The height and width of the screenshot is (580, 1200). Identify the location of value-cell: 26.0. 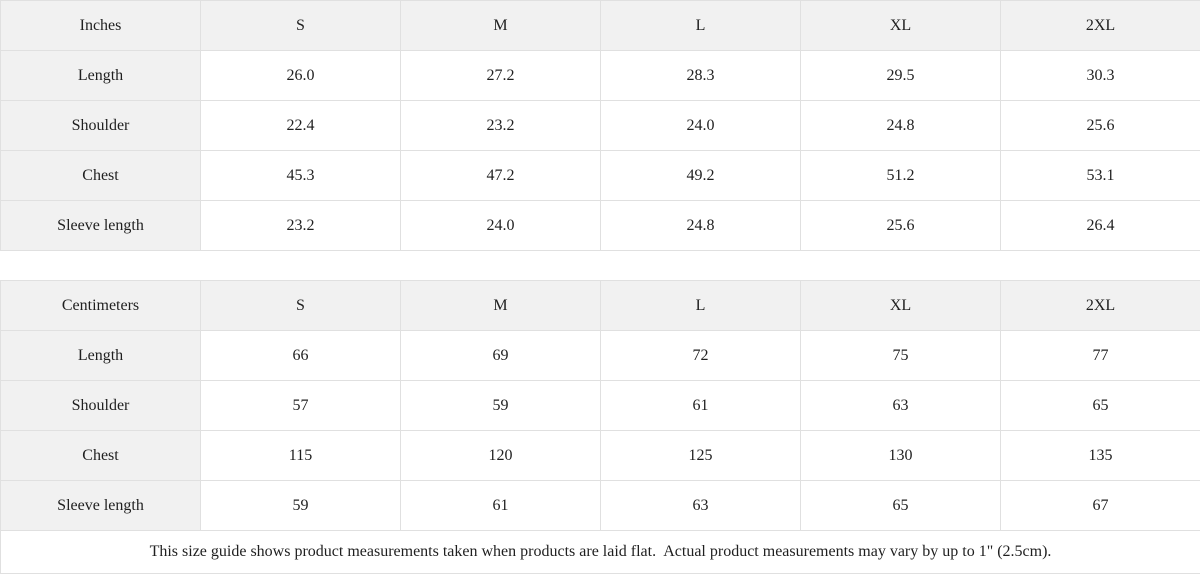
(300, 75).